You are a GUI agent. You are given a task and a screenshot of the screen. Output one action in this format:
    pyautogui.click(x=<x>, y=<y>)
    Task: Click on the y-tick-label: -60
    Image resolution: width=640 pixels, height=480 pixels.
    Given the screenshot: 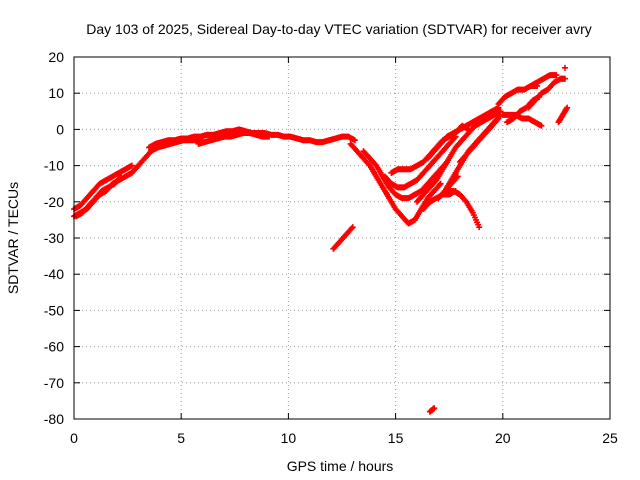 What is the action you would take?
    pyautogui.click(x=54, y=347)
    